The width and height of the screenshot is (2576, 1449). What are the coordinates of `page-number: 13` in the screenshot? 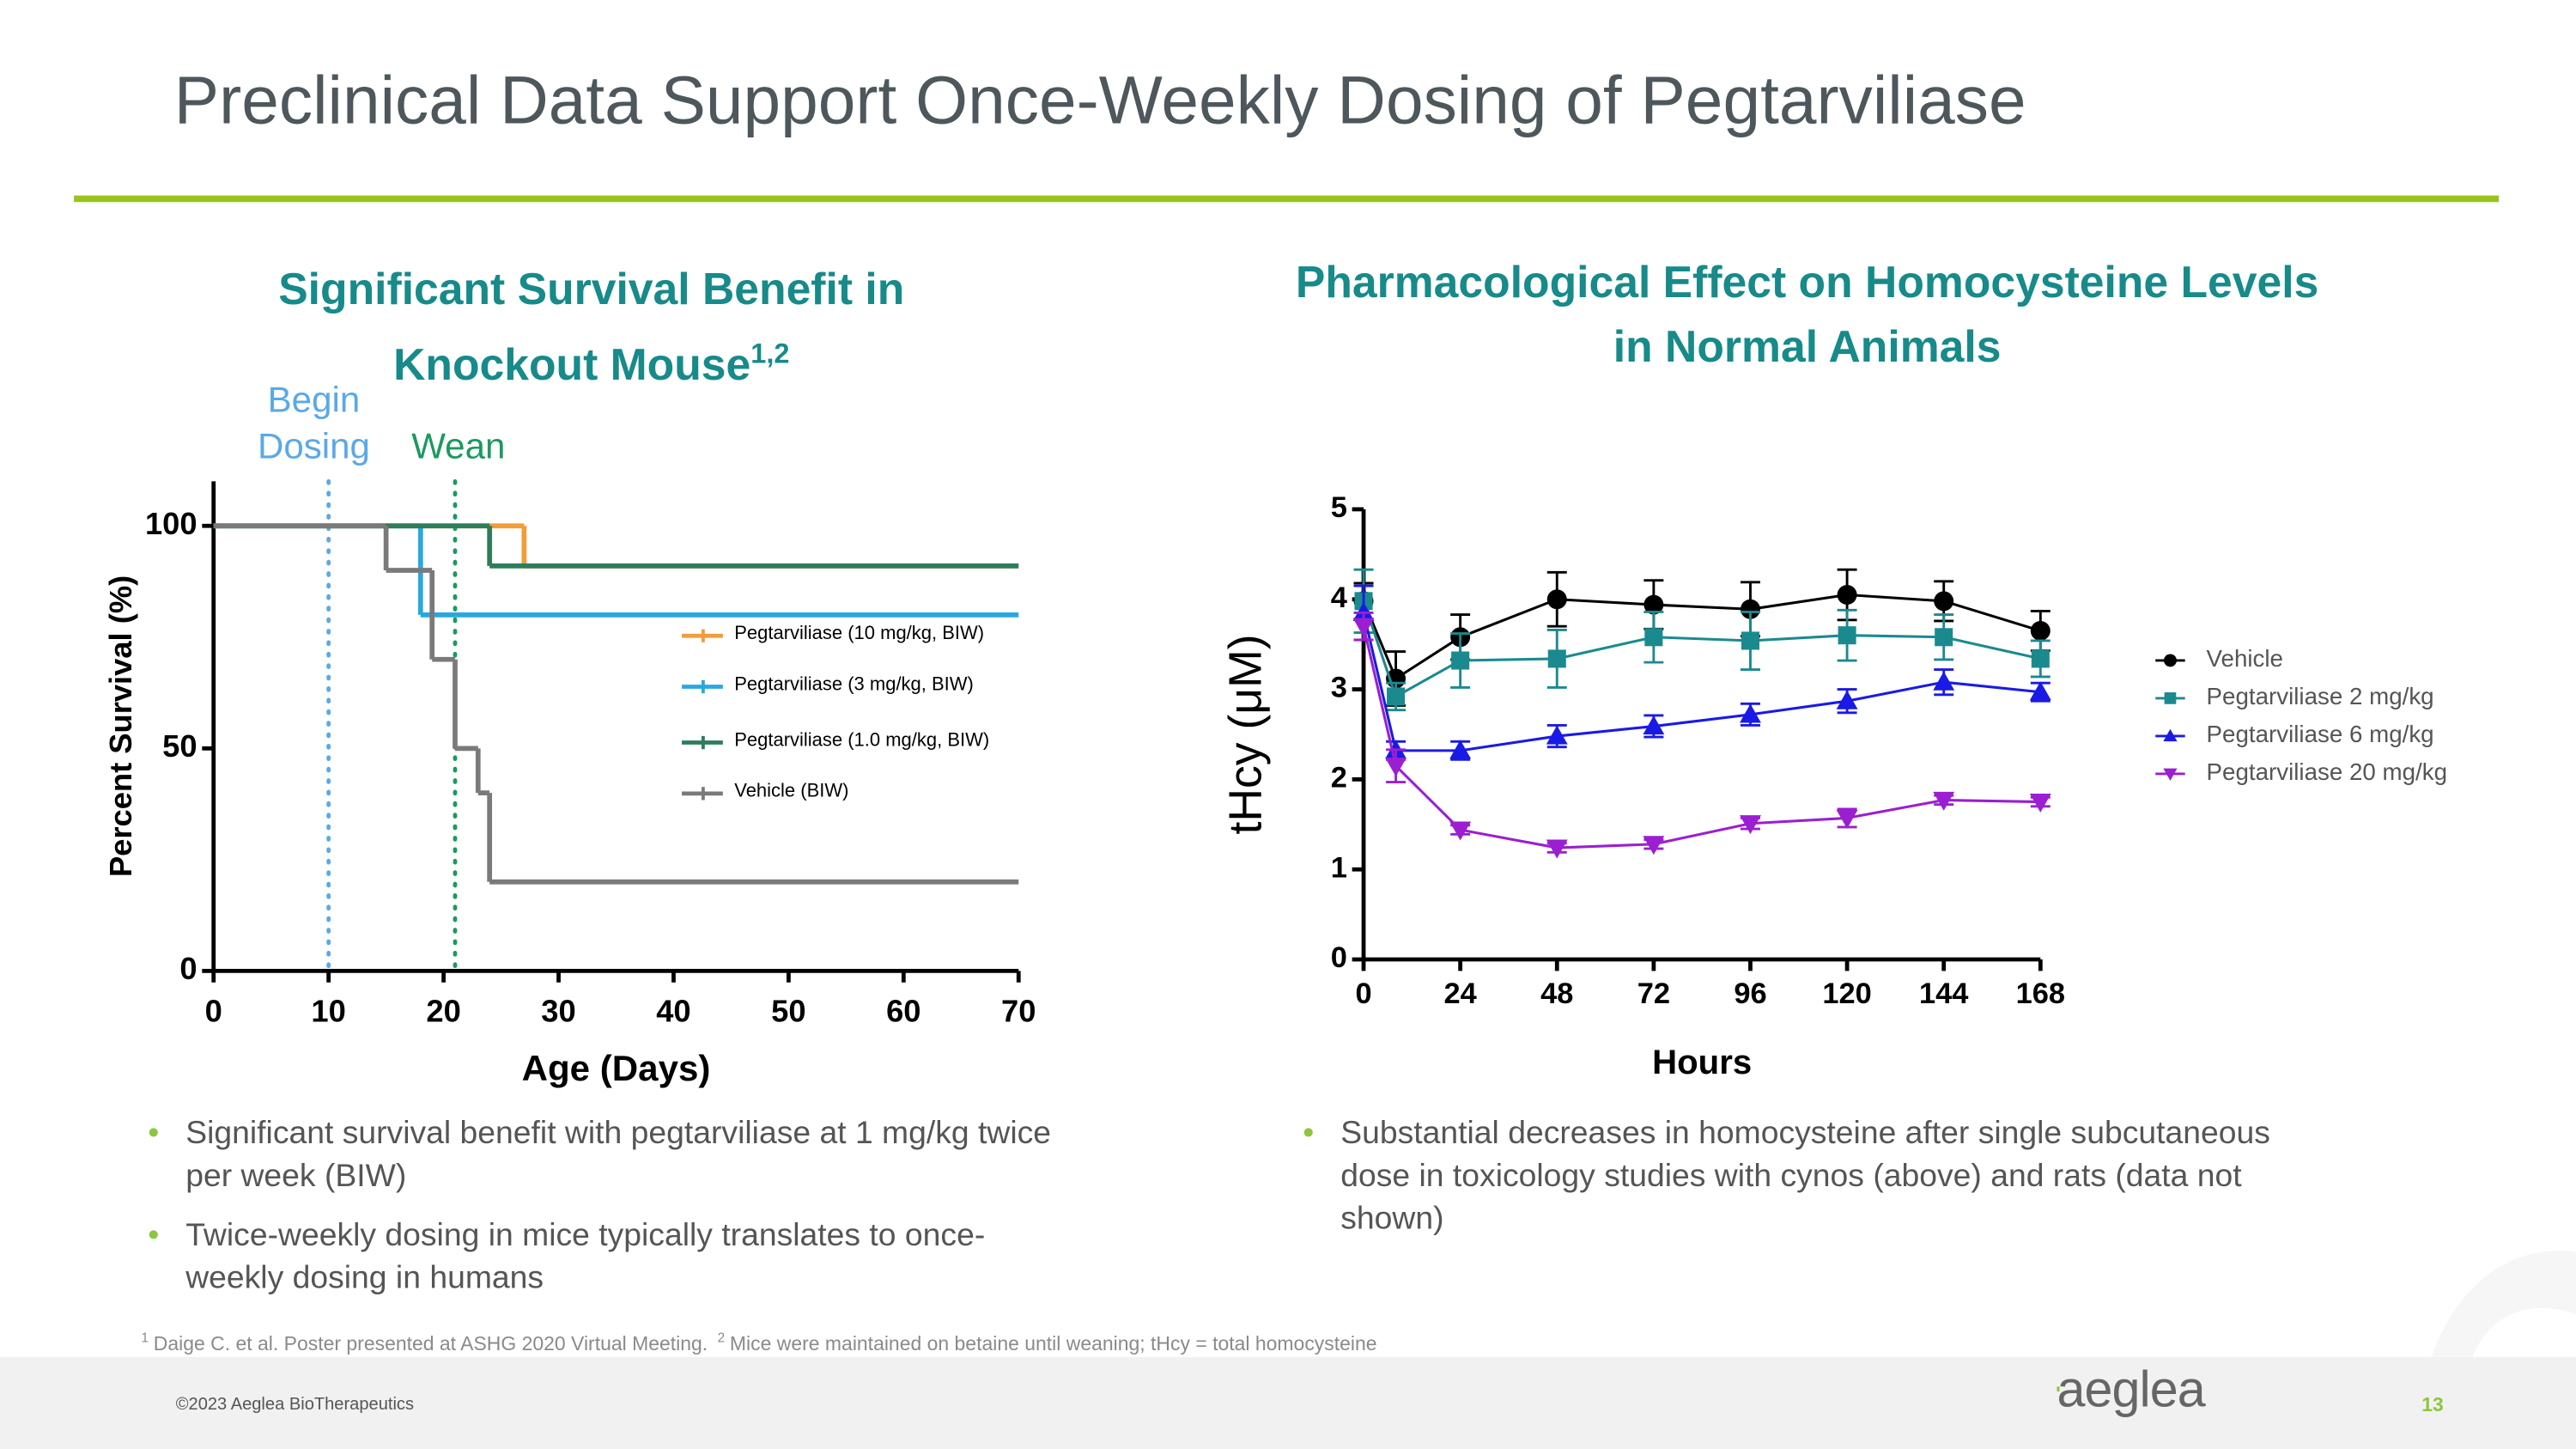 It's located at (2433, 1404).